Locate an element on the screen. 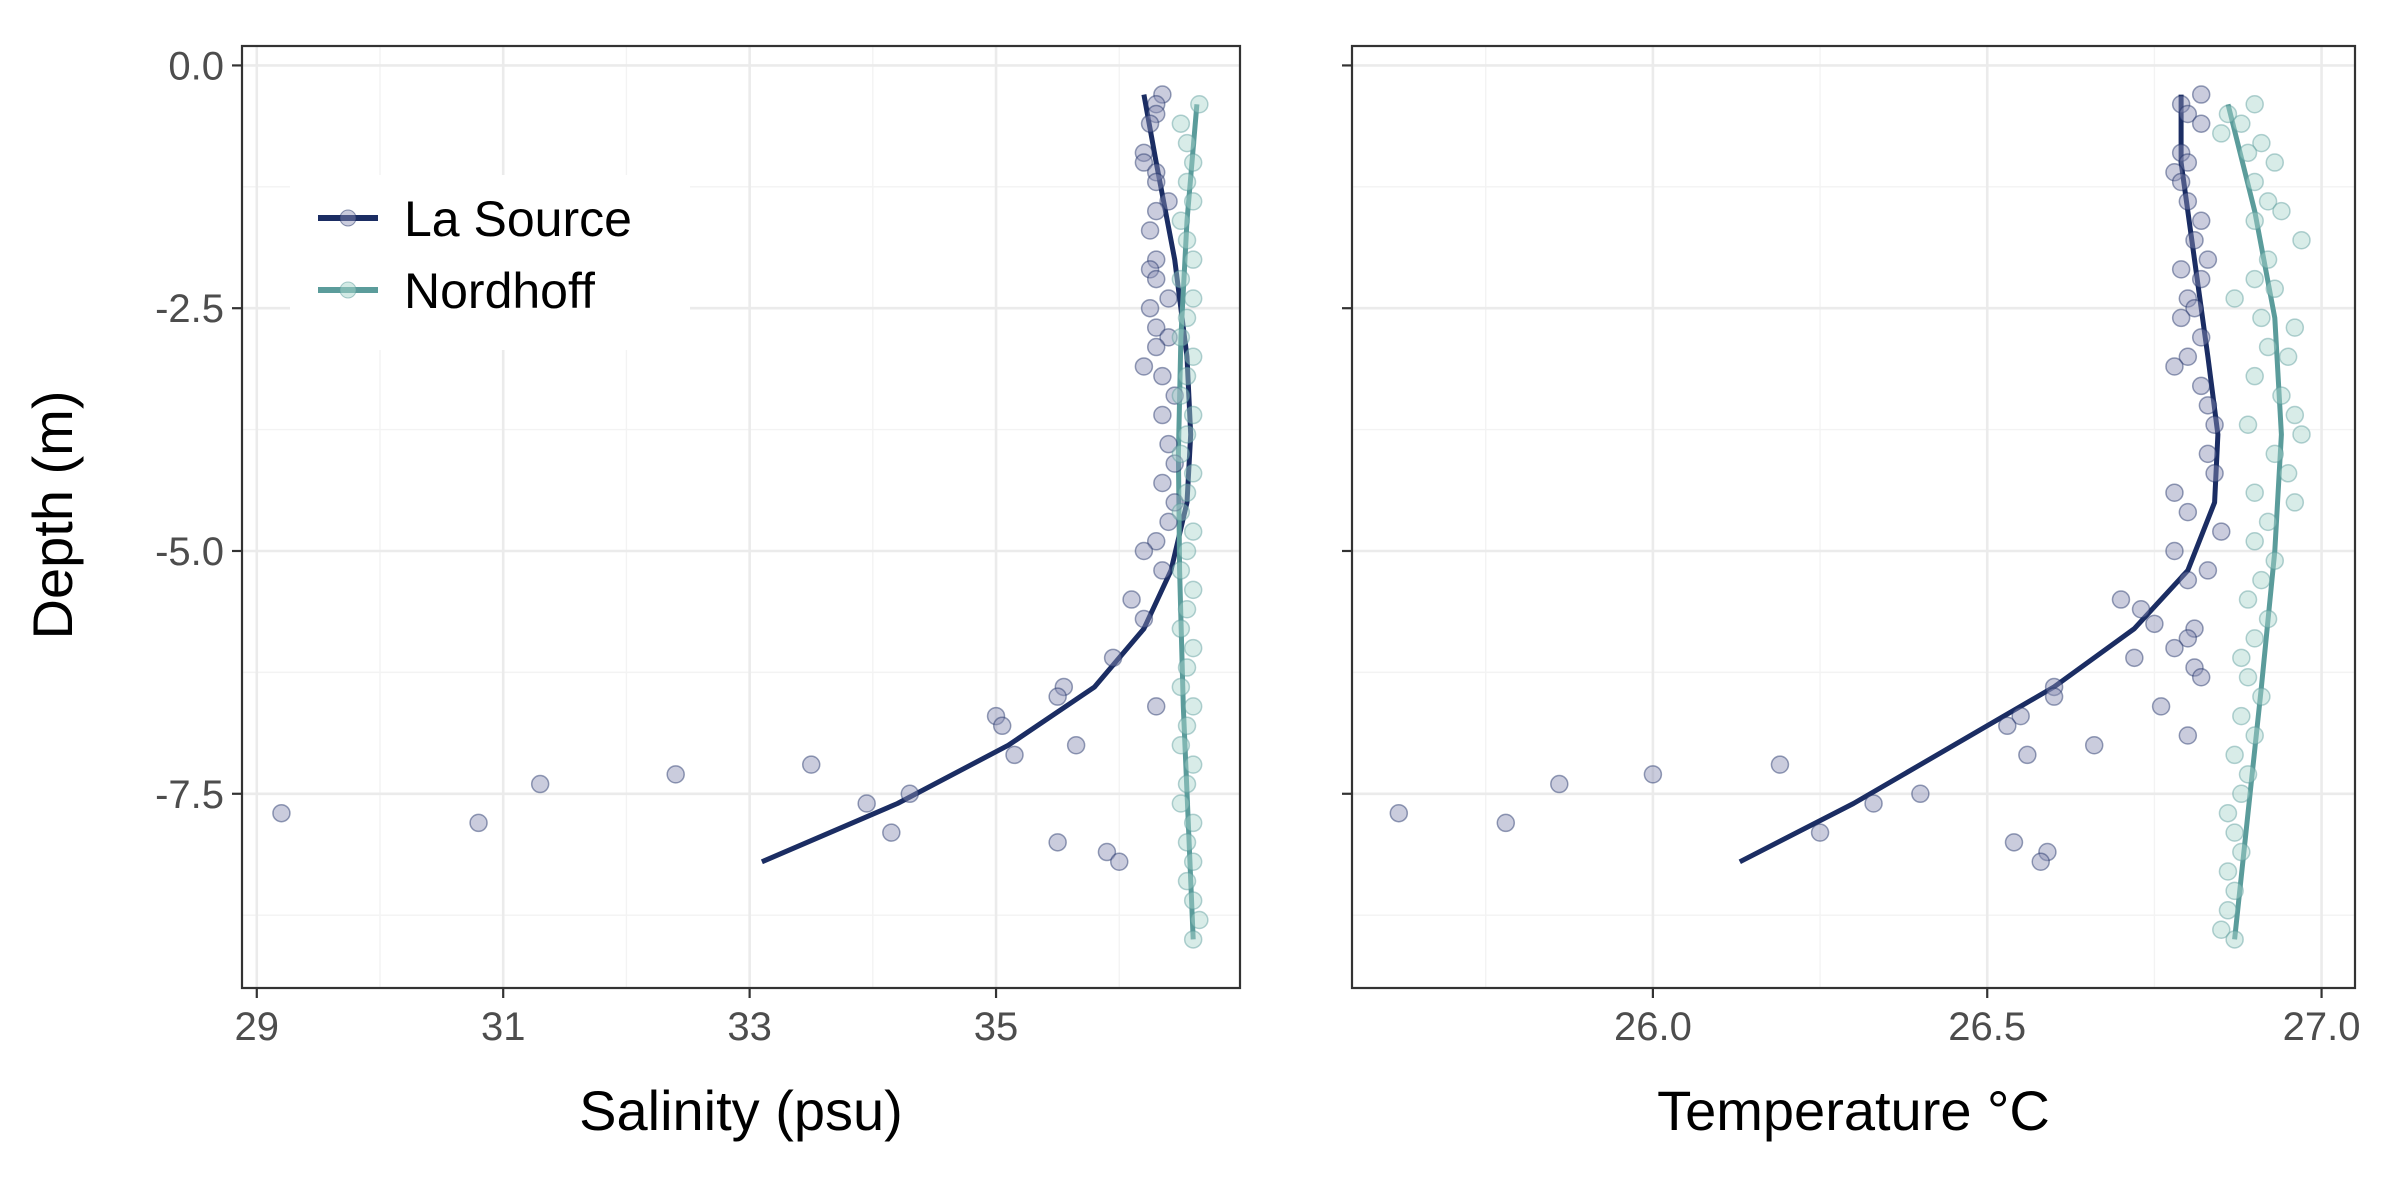 Image resolution: width=2400 pixels, height=1200 pixels. salinity-fit-lines is located at coordinates (980, 517).